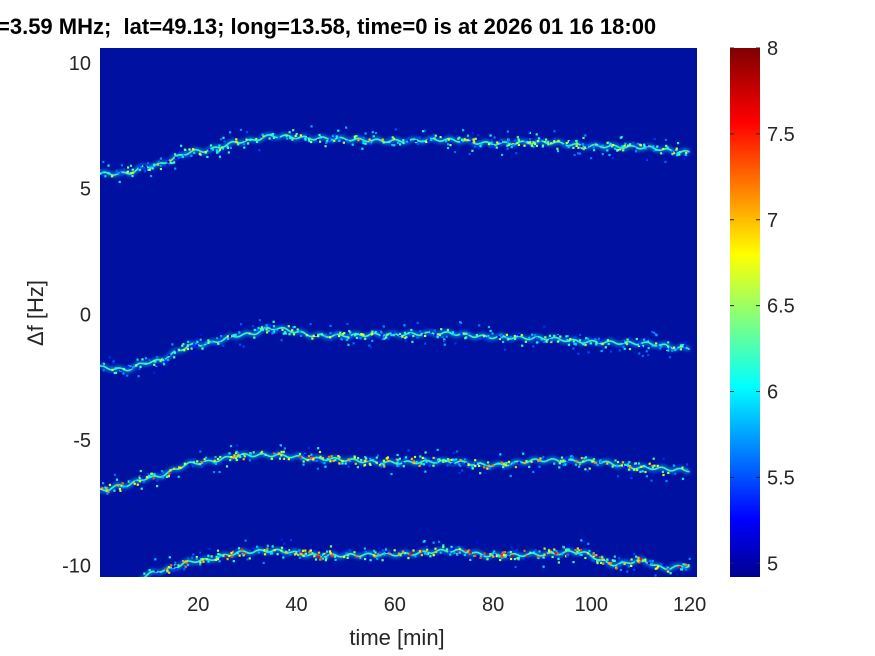  I want to click on y-tick-label: -5, so click(82, 441).